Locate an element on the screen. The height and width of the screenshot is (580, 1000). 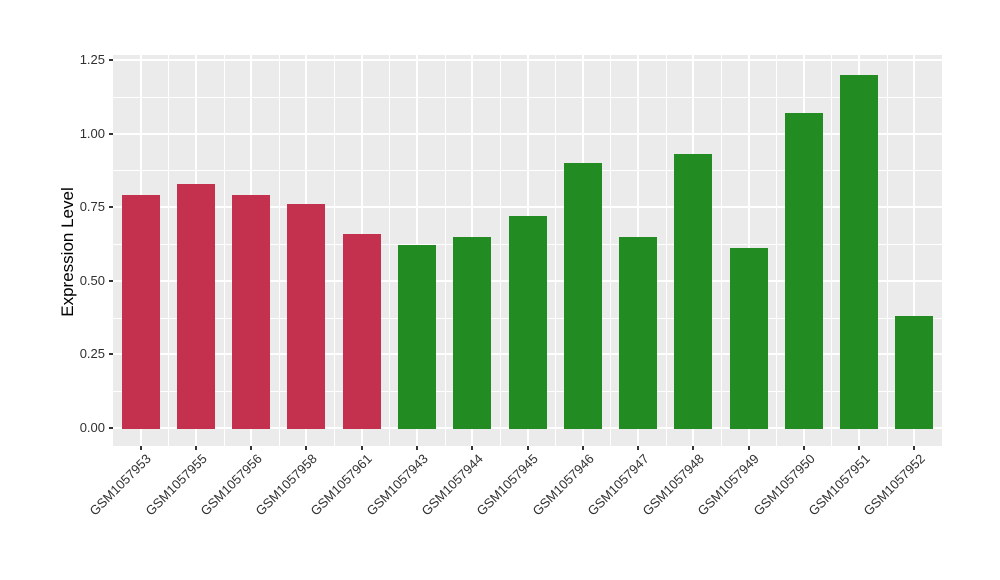
y-tick-label: 0.25 is located at coordinates (92, 354).